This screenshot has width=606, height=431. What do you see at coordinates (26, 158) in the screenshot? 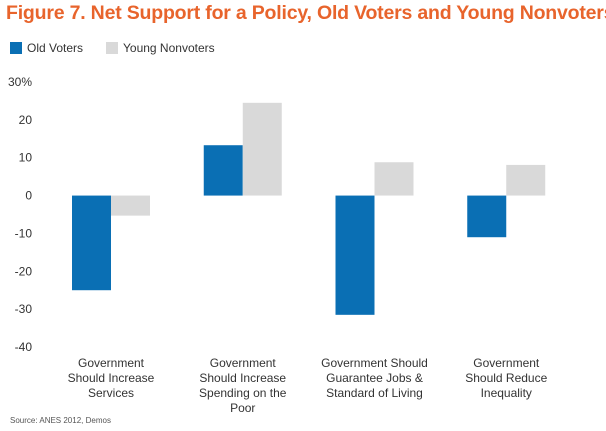
I see `y-tick-label: 10` at bounding box center [26, 158].